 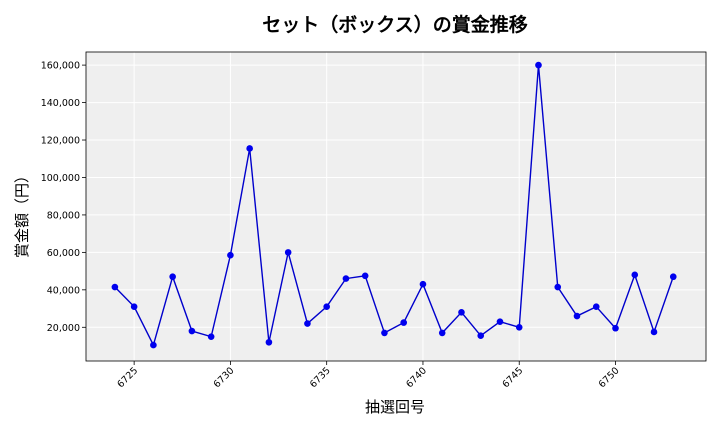 I want to click on y-tick-label: 160,000, so click(x=60, y=66).